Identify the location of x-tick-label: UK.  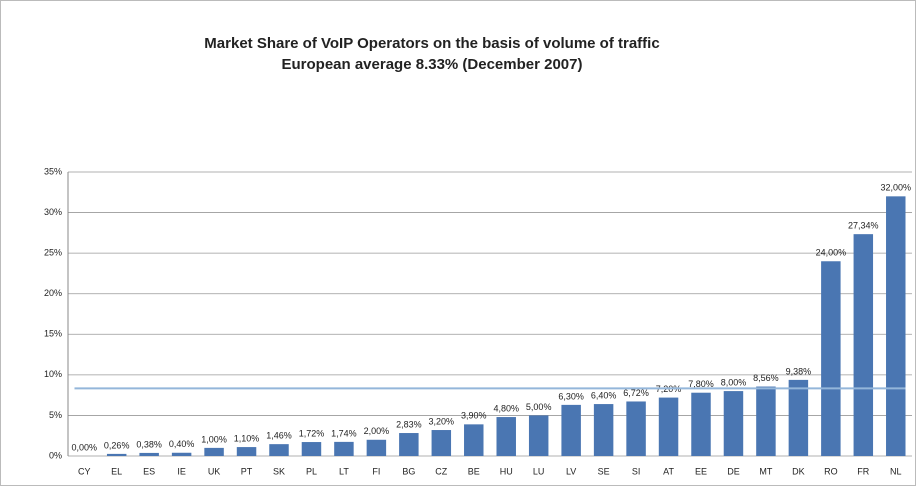
(214, 471).